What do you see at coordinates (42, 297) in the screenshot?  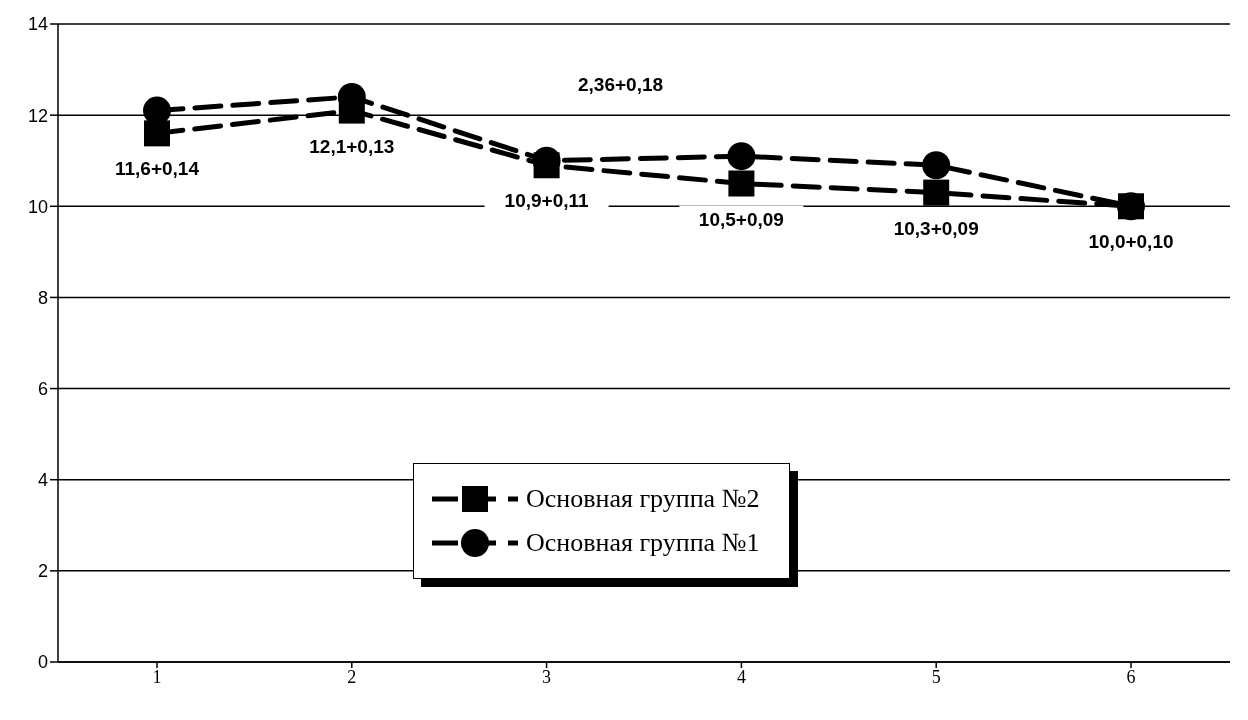 I see `y-tick-label: 8` at bounding box center [42, 297].